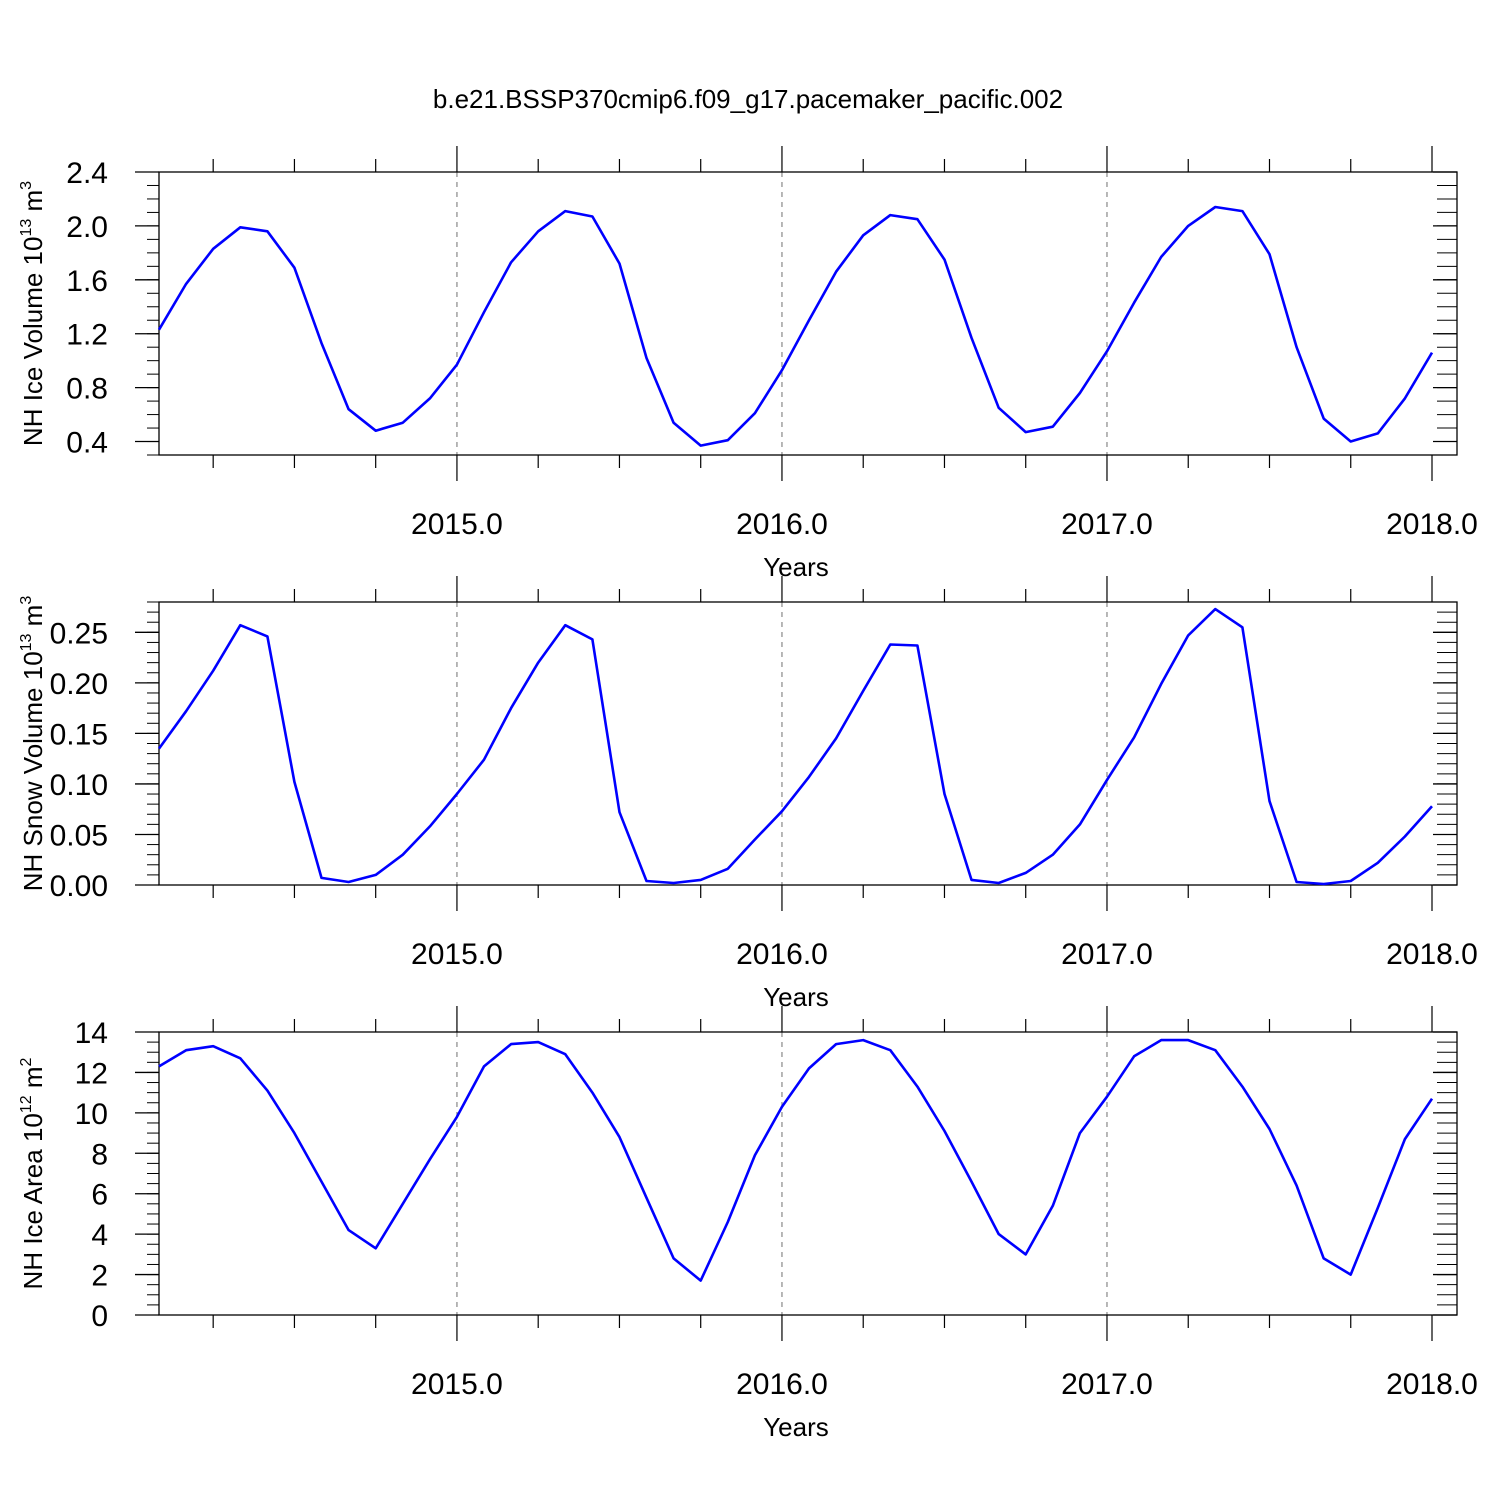 The width and height of the screenshot is (1500, 1500). What do you see at coordinates (87, 335) in the screenshot?
I see `y-tick-label: 1.2` at bounding box center [87, 335].